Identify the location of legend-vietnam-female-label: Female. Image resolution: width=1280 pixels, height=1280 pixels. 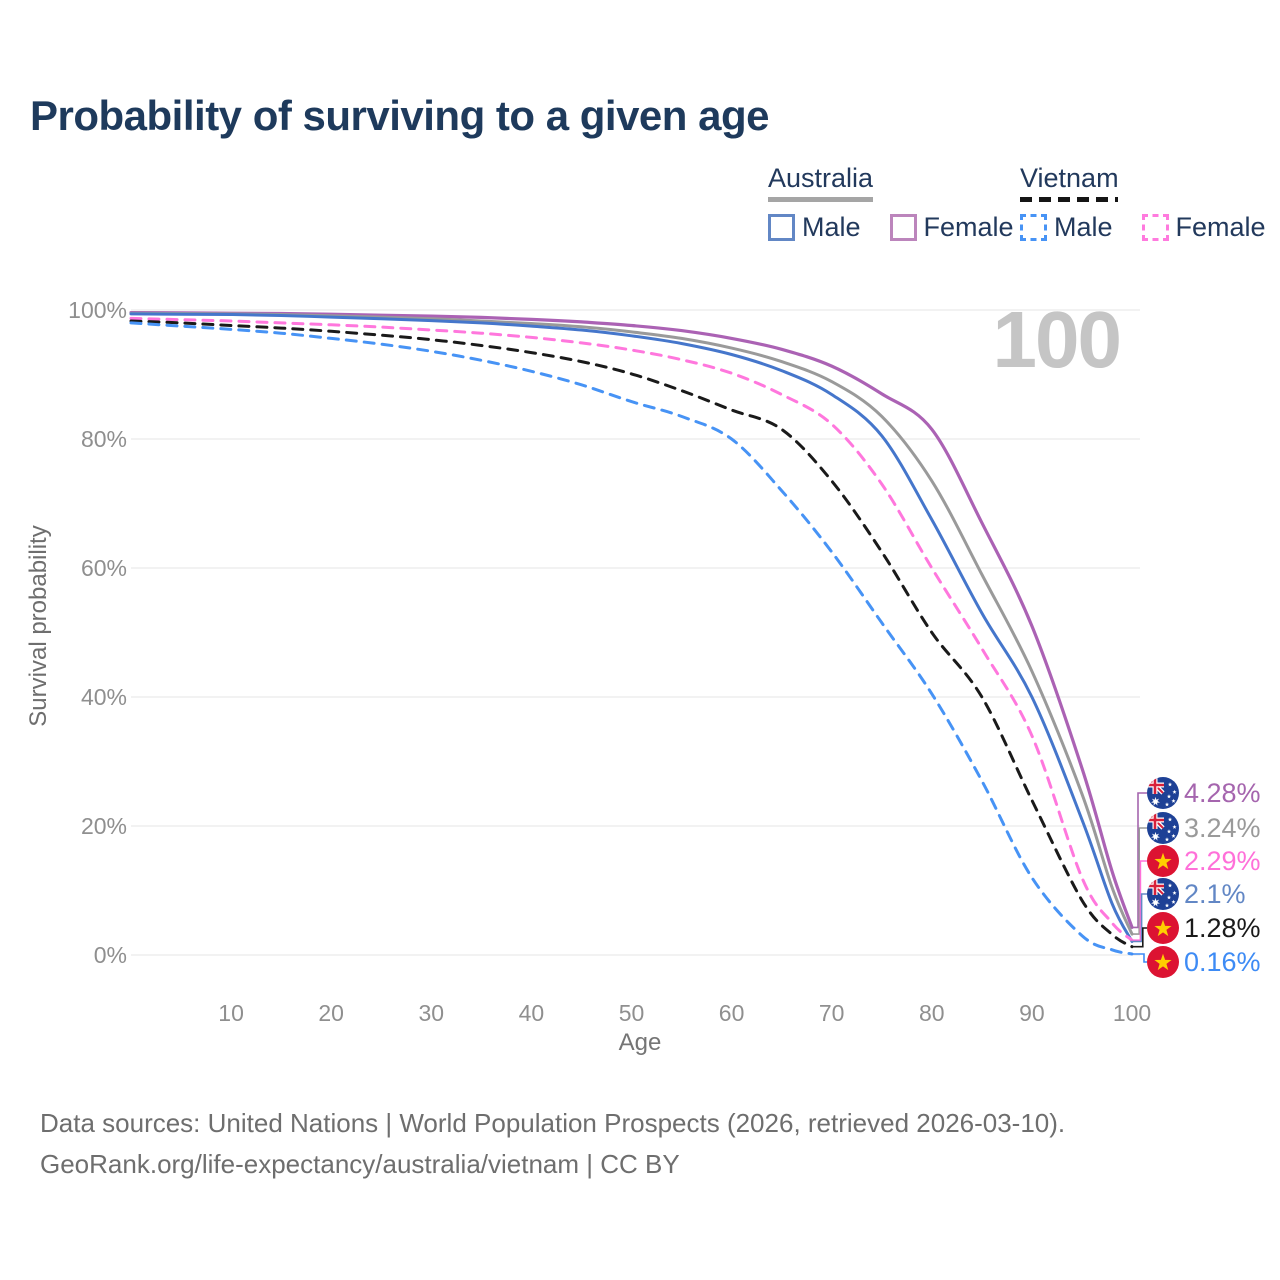
(1220, 227).